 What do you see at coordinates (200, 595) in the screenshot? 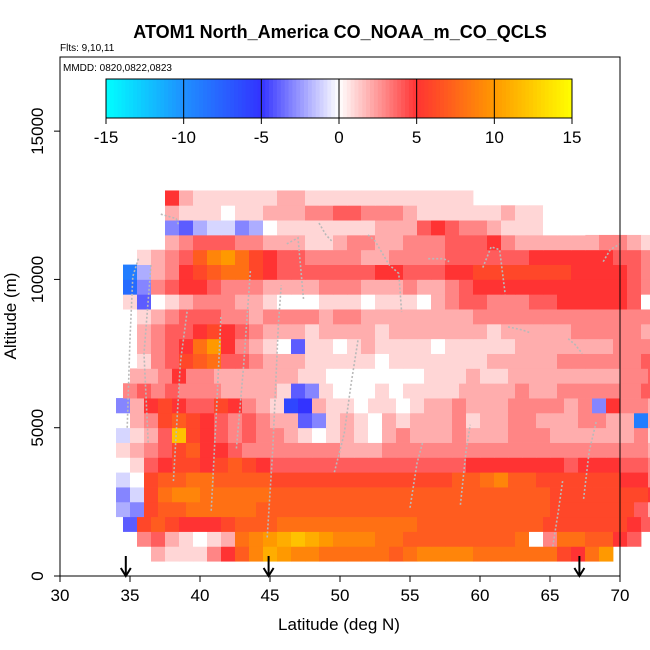
I see `x-tick-label: 40` at bounding box center [200, 595].